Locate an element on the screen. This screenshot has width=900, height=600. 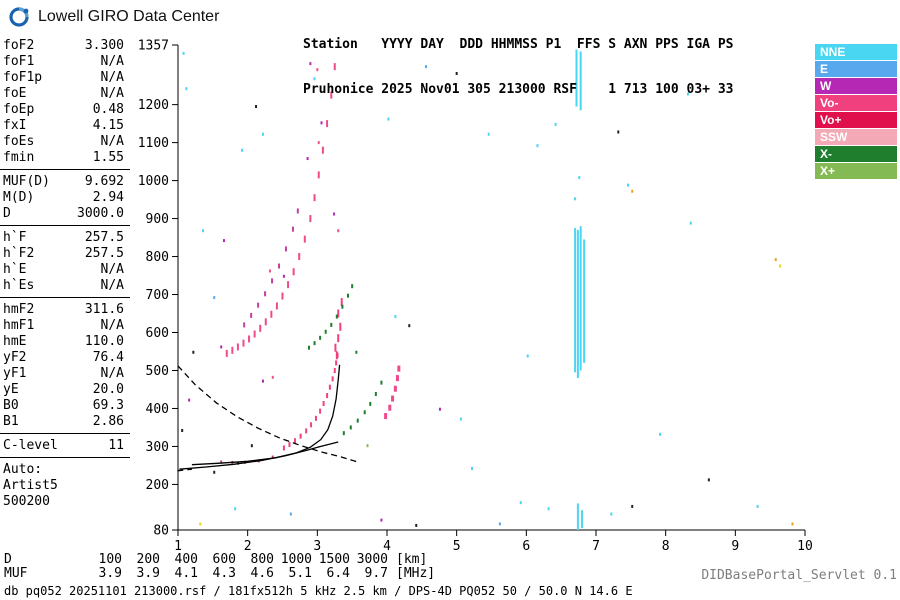
param-group-1: MUF(D) 9.692 M(D) 2.94 D 3000.0 is located at coordinates (65, 200).